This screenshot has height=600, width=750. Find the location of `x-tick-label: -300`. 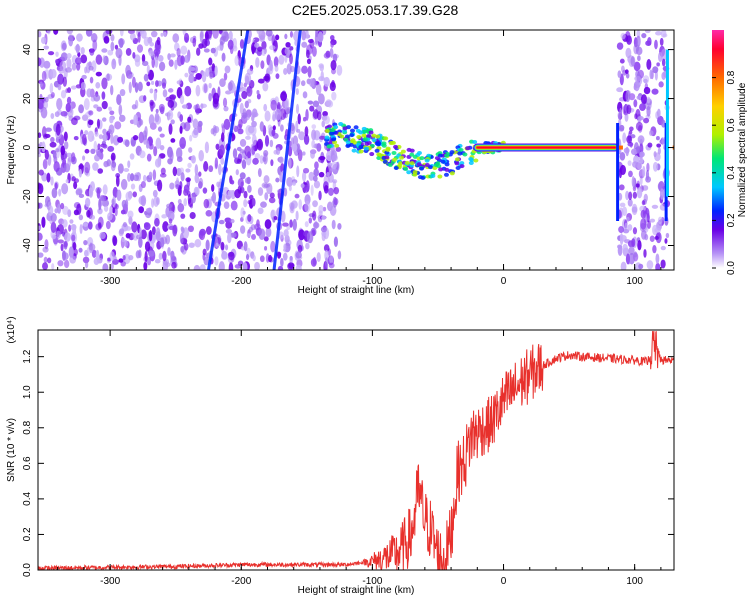

x-tick-label: -300 is located at coordinates (110, 281).